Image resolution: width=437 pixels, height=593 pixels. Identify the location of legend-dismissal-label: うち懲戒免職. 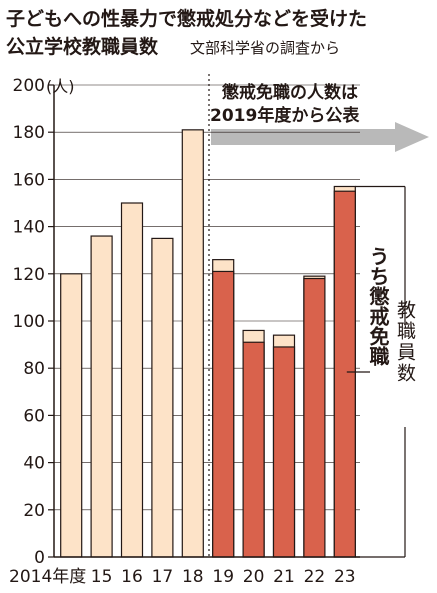
(378, 306).